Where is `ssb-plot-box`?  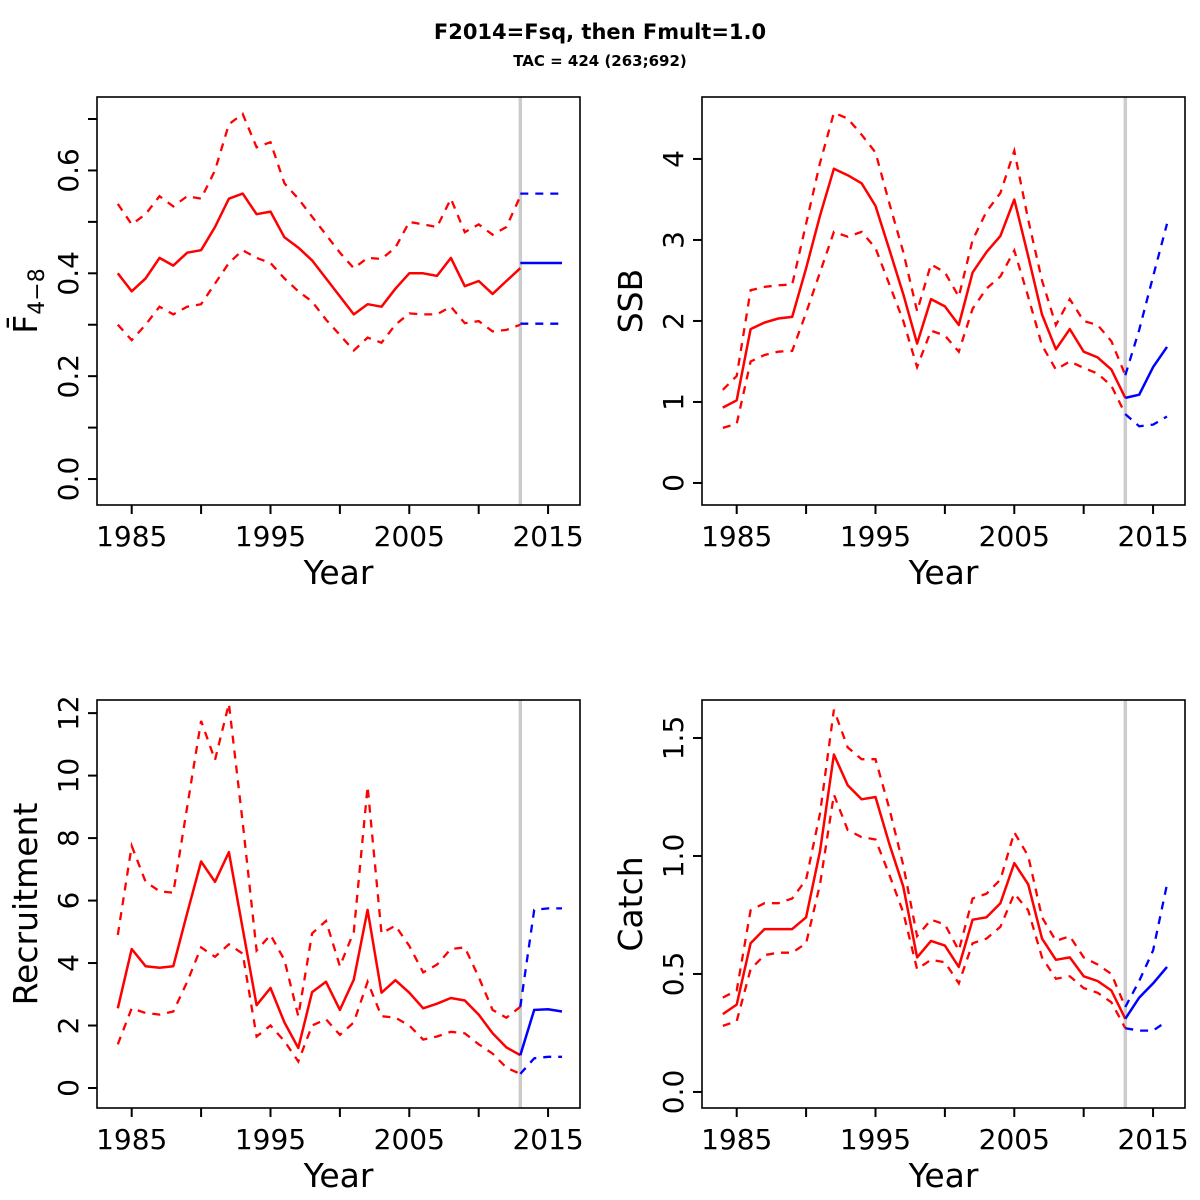
ssb-plot-box is located at coordinates (943, 301).